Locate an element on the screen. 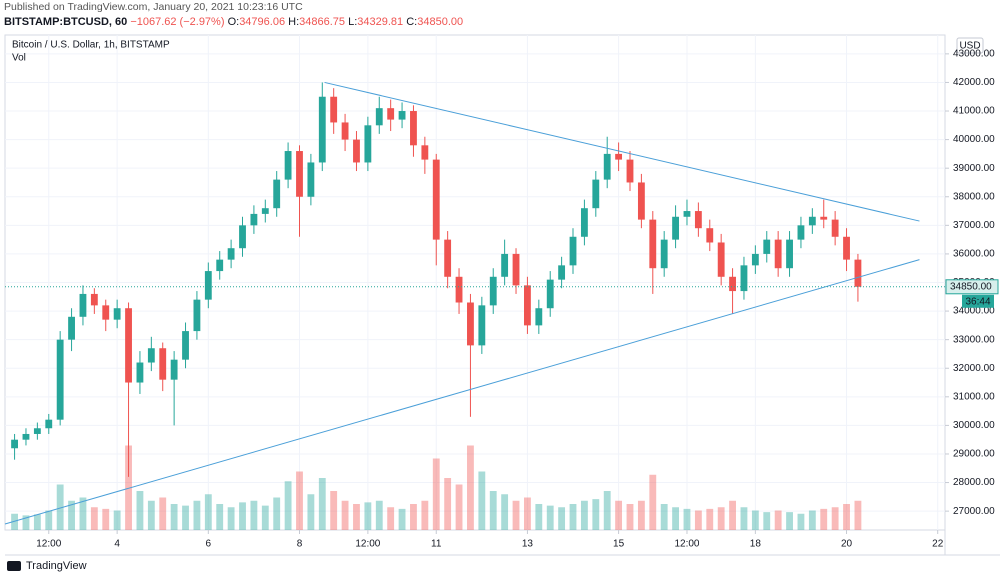 This screenshot has height=580, width=1000. brand: TradingView is located at coordinates (56, 566).